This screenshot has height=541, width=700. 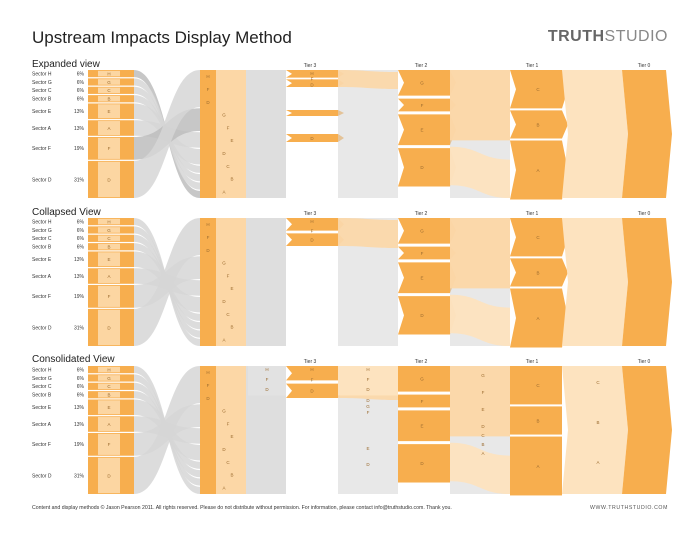 I want to click on column-2-code: H, so click(x=207, y=76).